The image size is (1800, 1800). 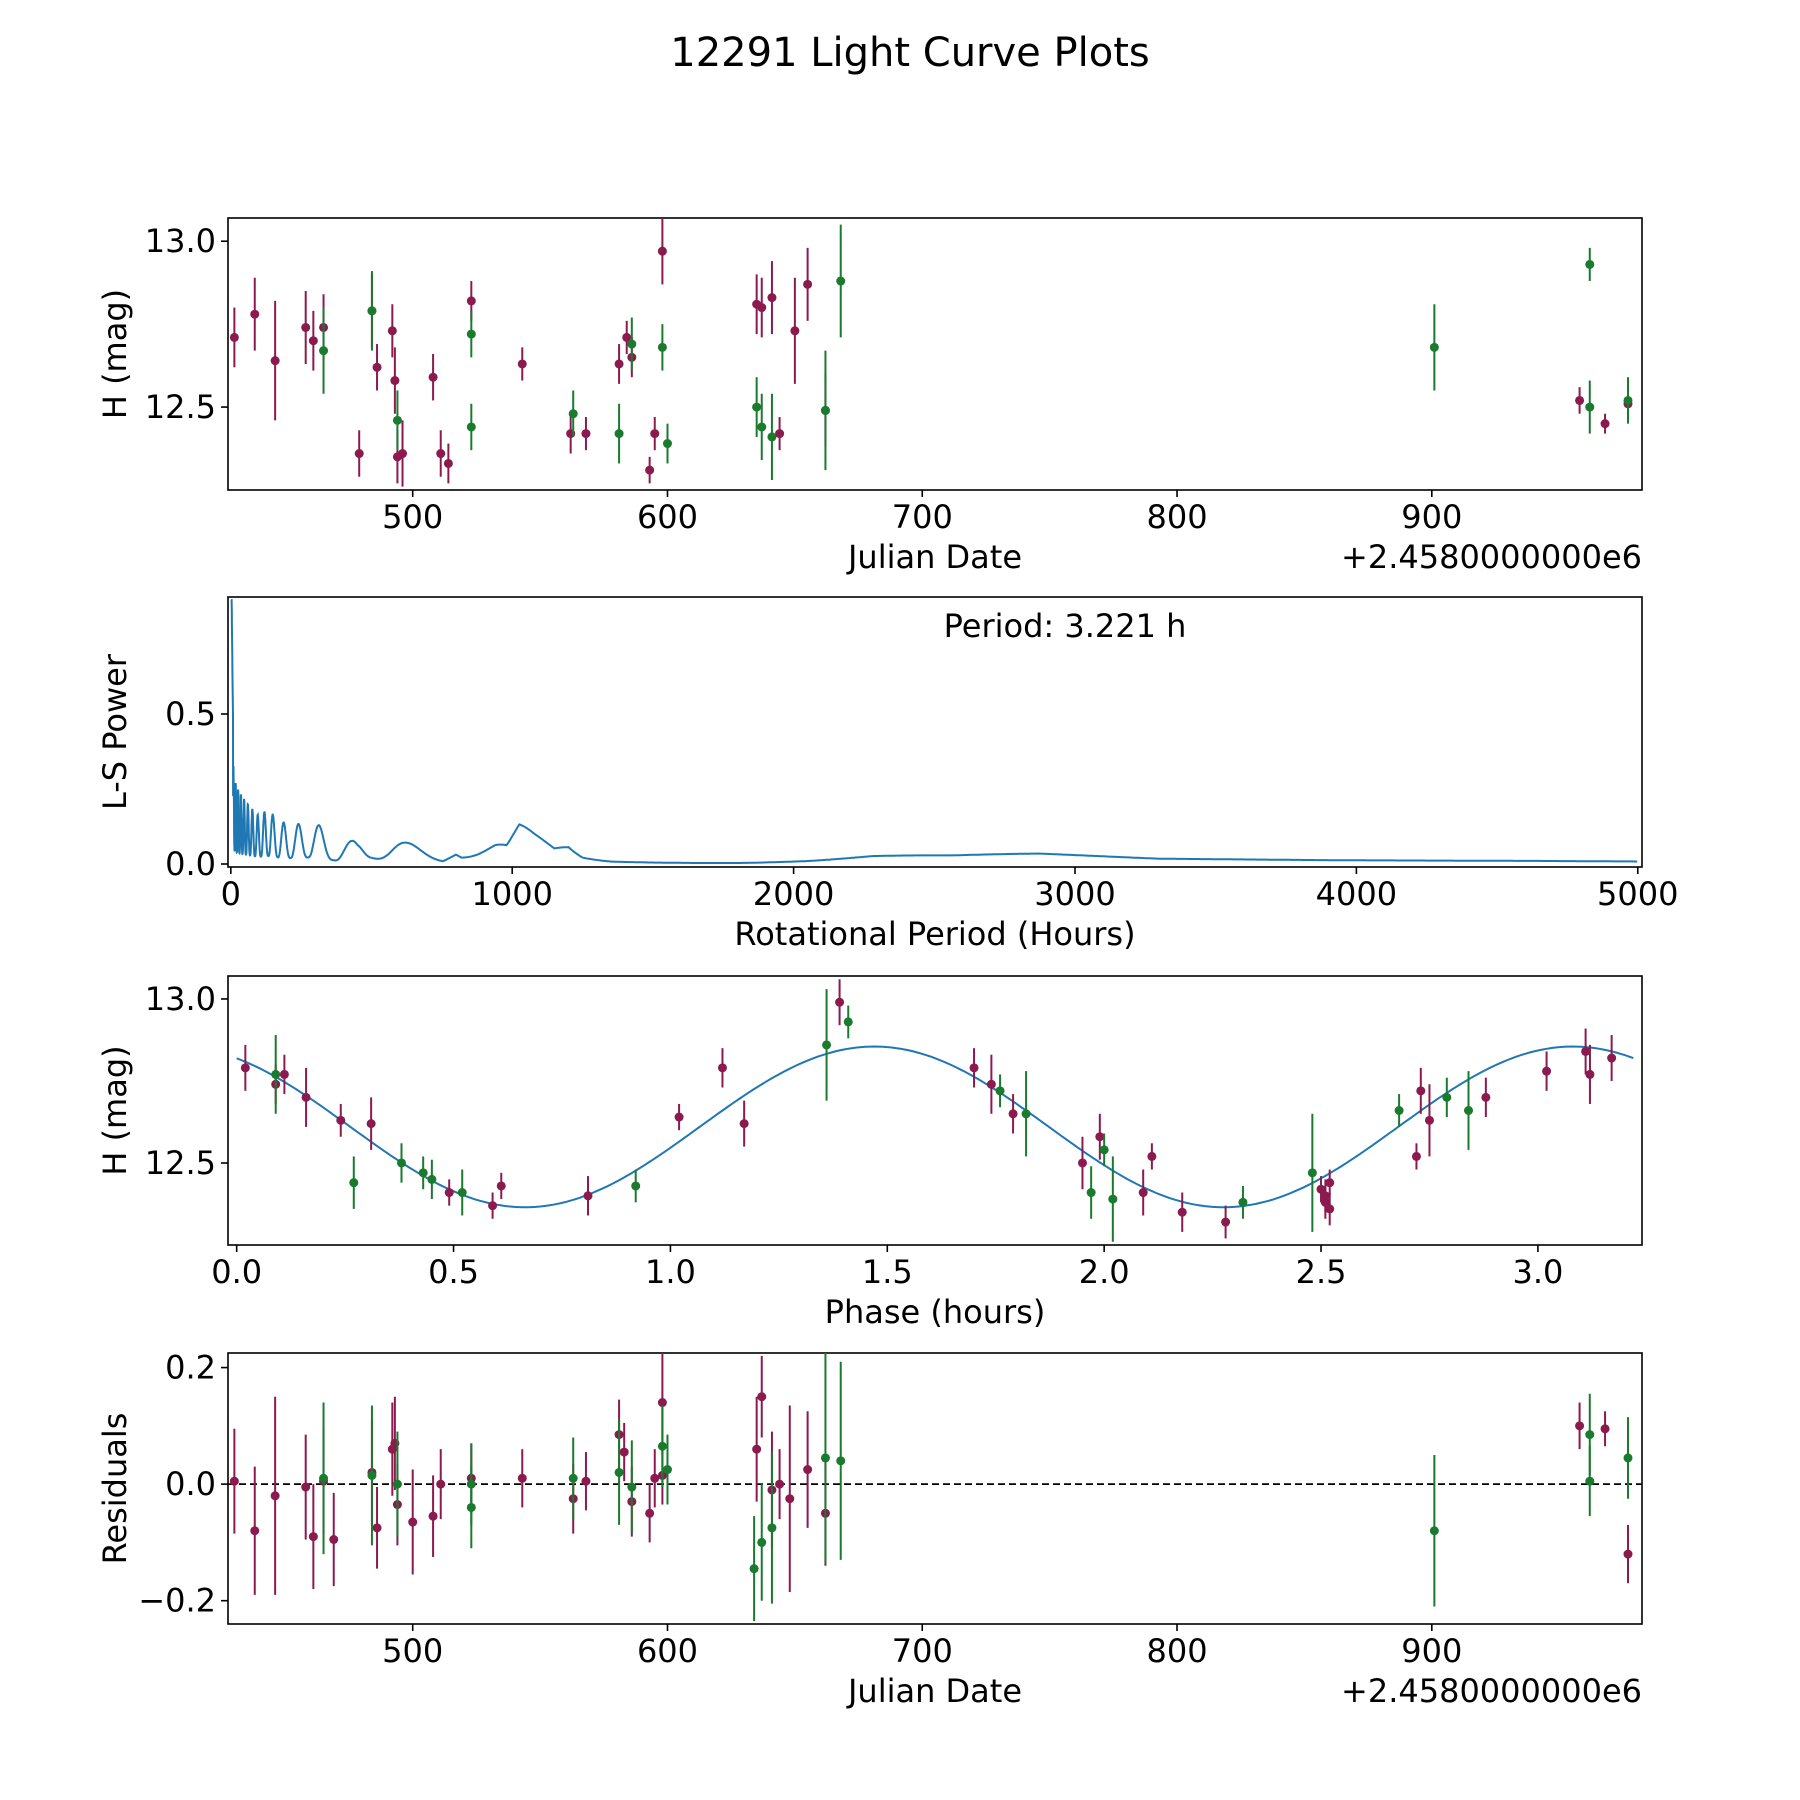 I want to click on x-tick-label: 3.0, so click(x=1537, y=1272).